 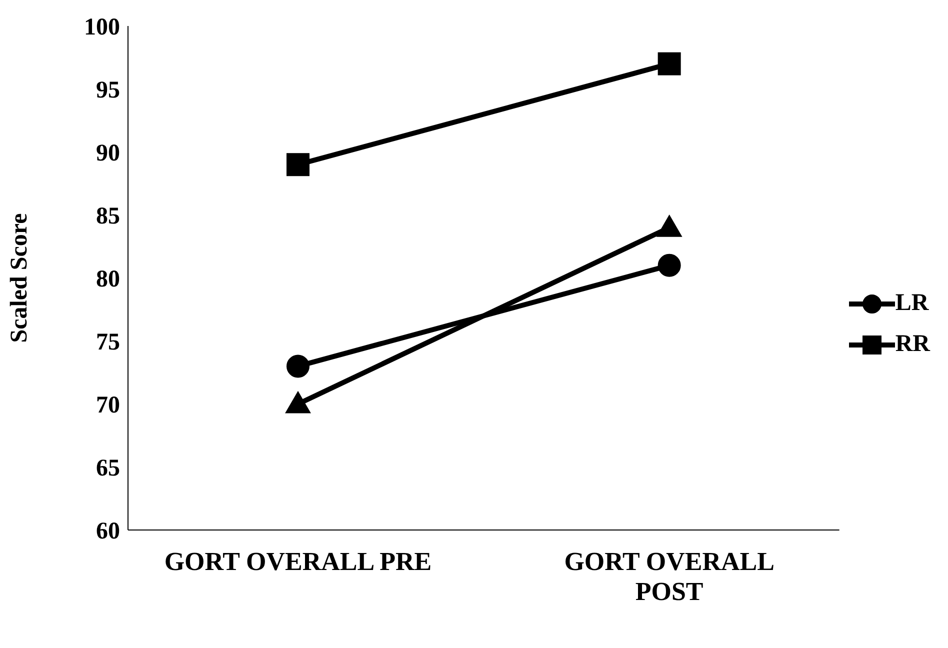 What do you see at coordinates (102, 27) in the screenshot?
I see `y-tick-label: 100` at bounding box center [102, 27].